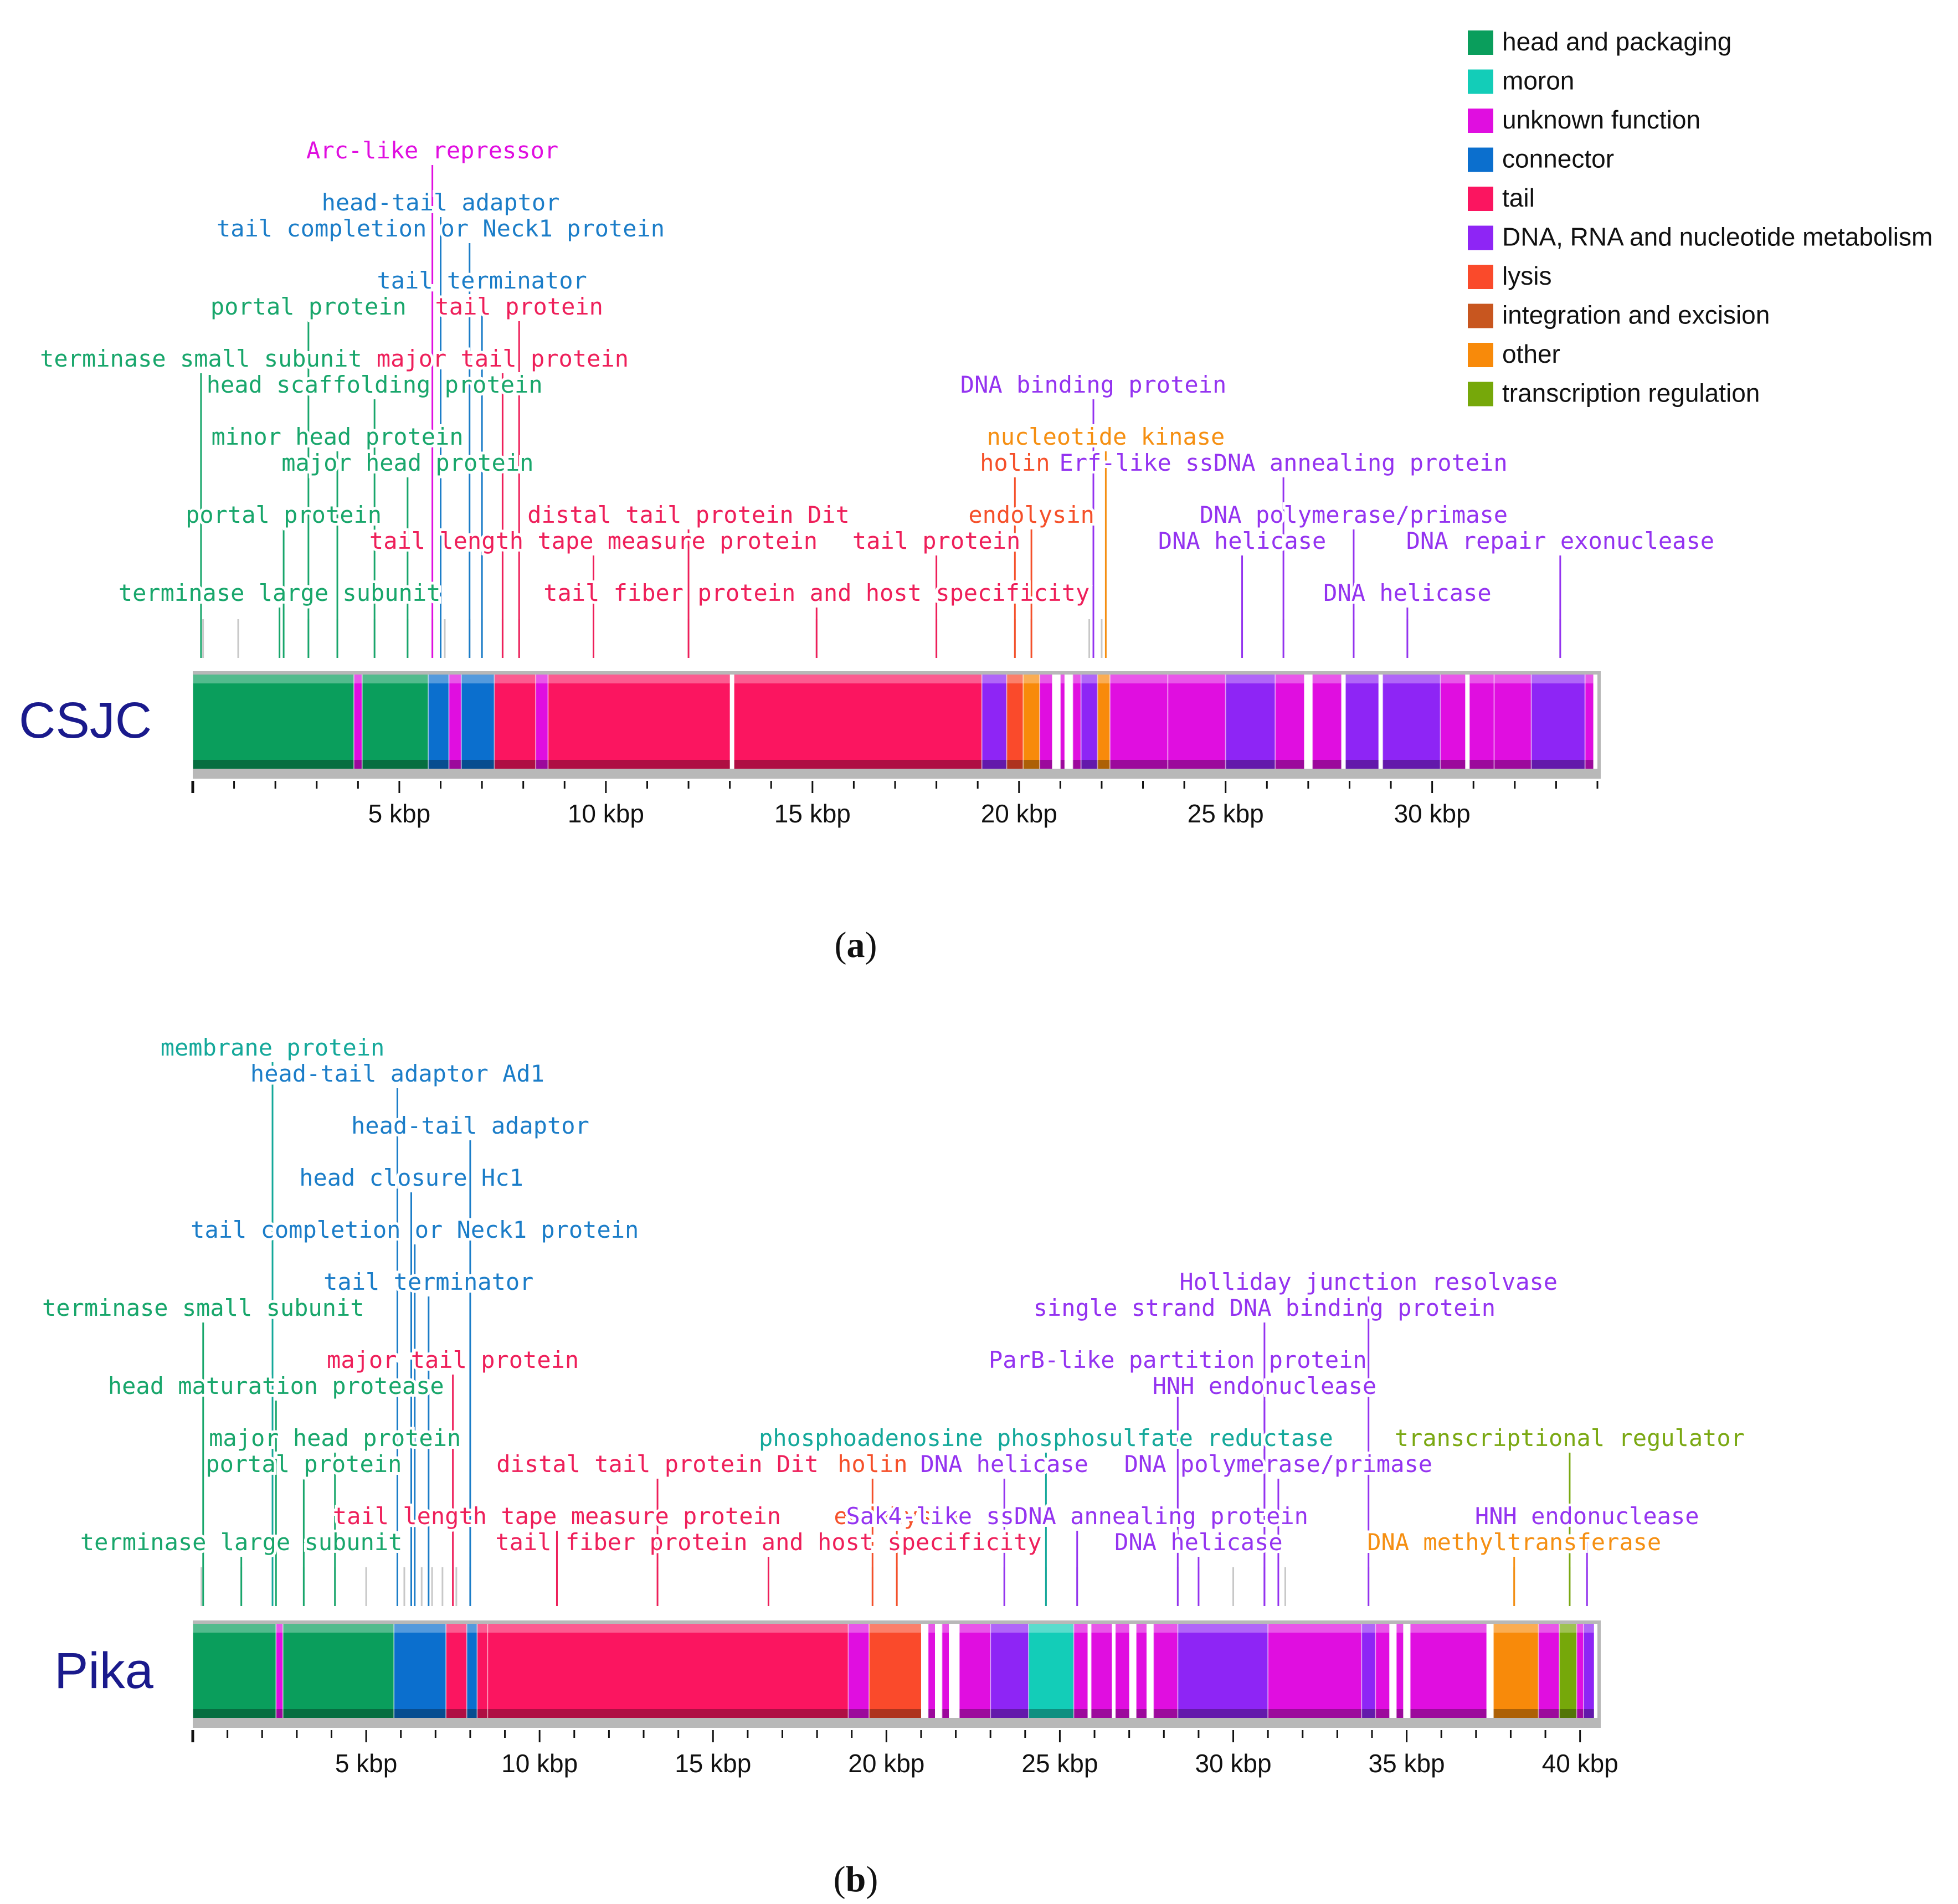 Image resolution: width=1958 pixels, height=1904 pixels. What do you see at coordinates (273, 1048) in the screenshot?
I see `gene-label: membrane protein` at bounding box center [273, 1048].